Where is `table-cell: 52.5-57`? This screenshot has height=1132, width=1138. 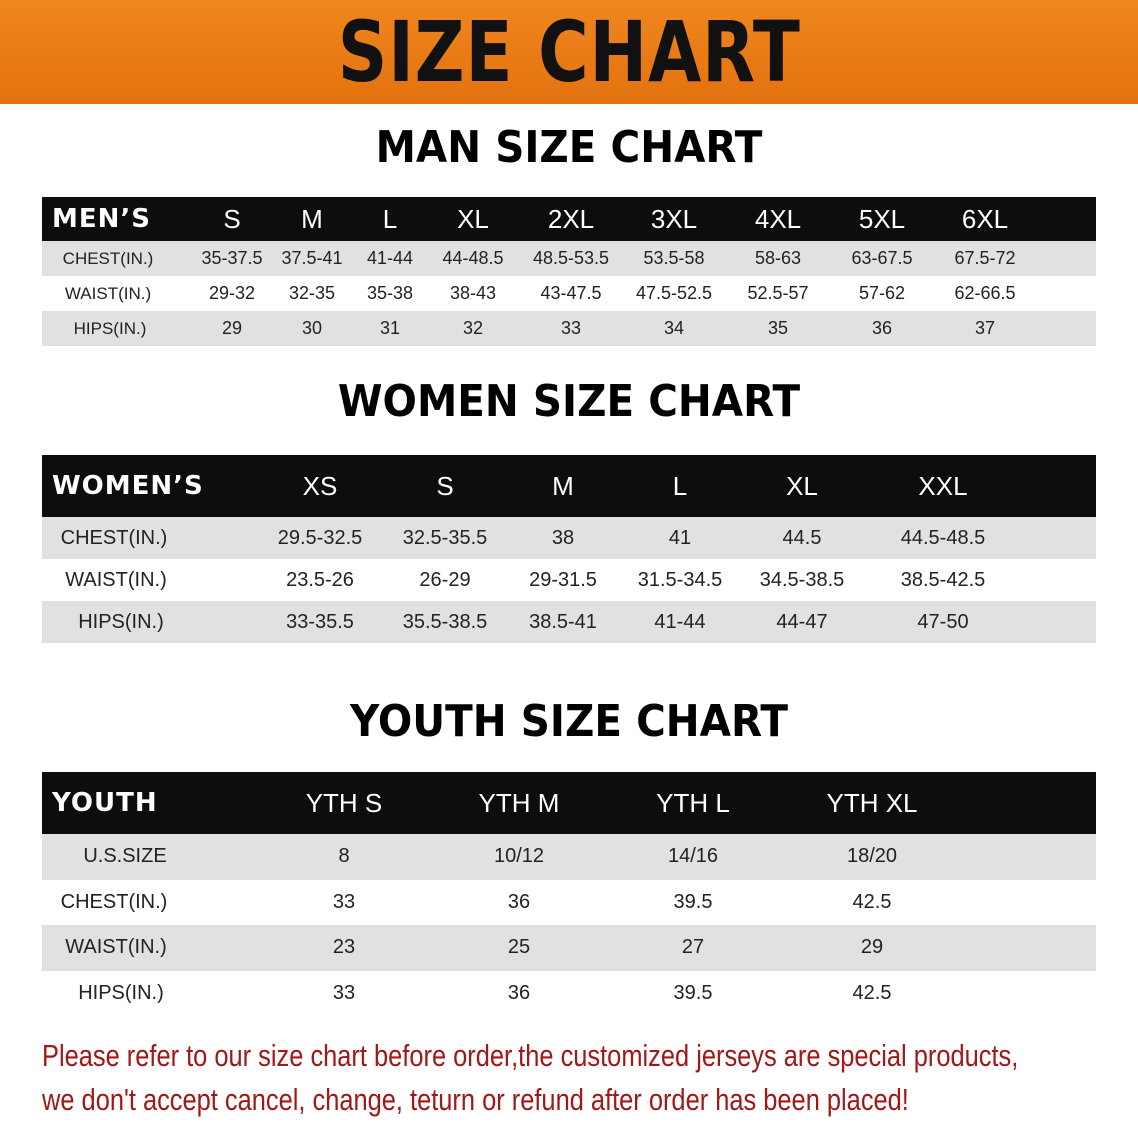 table-cell: 52.5-57 is located at coordinates (778, 293).